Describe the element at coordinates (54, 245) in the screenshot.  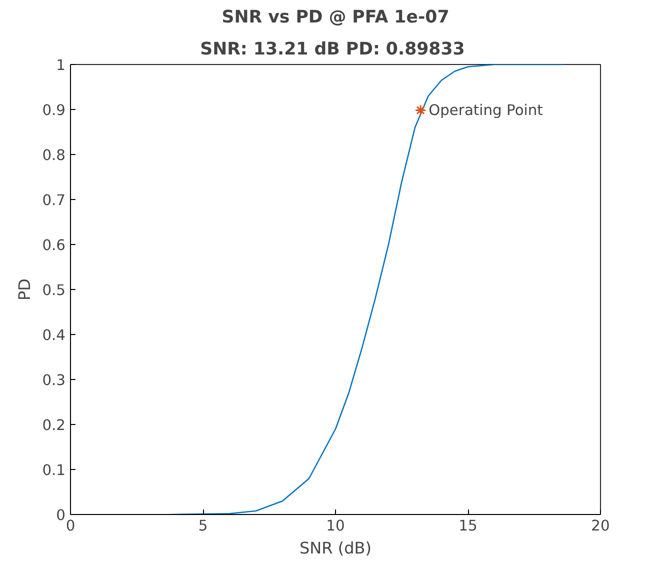
I see `y-tick-label: 0.6` at that location.